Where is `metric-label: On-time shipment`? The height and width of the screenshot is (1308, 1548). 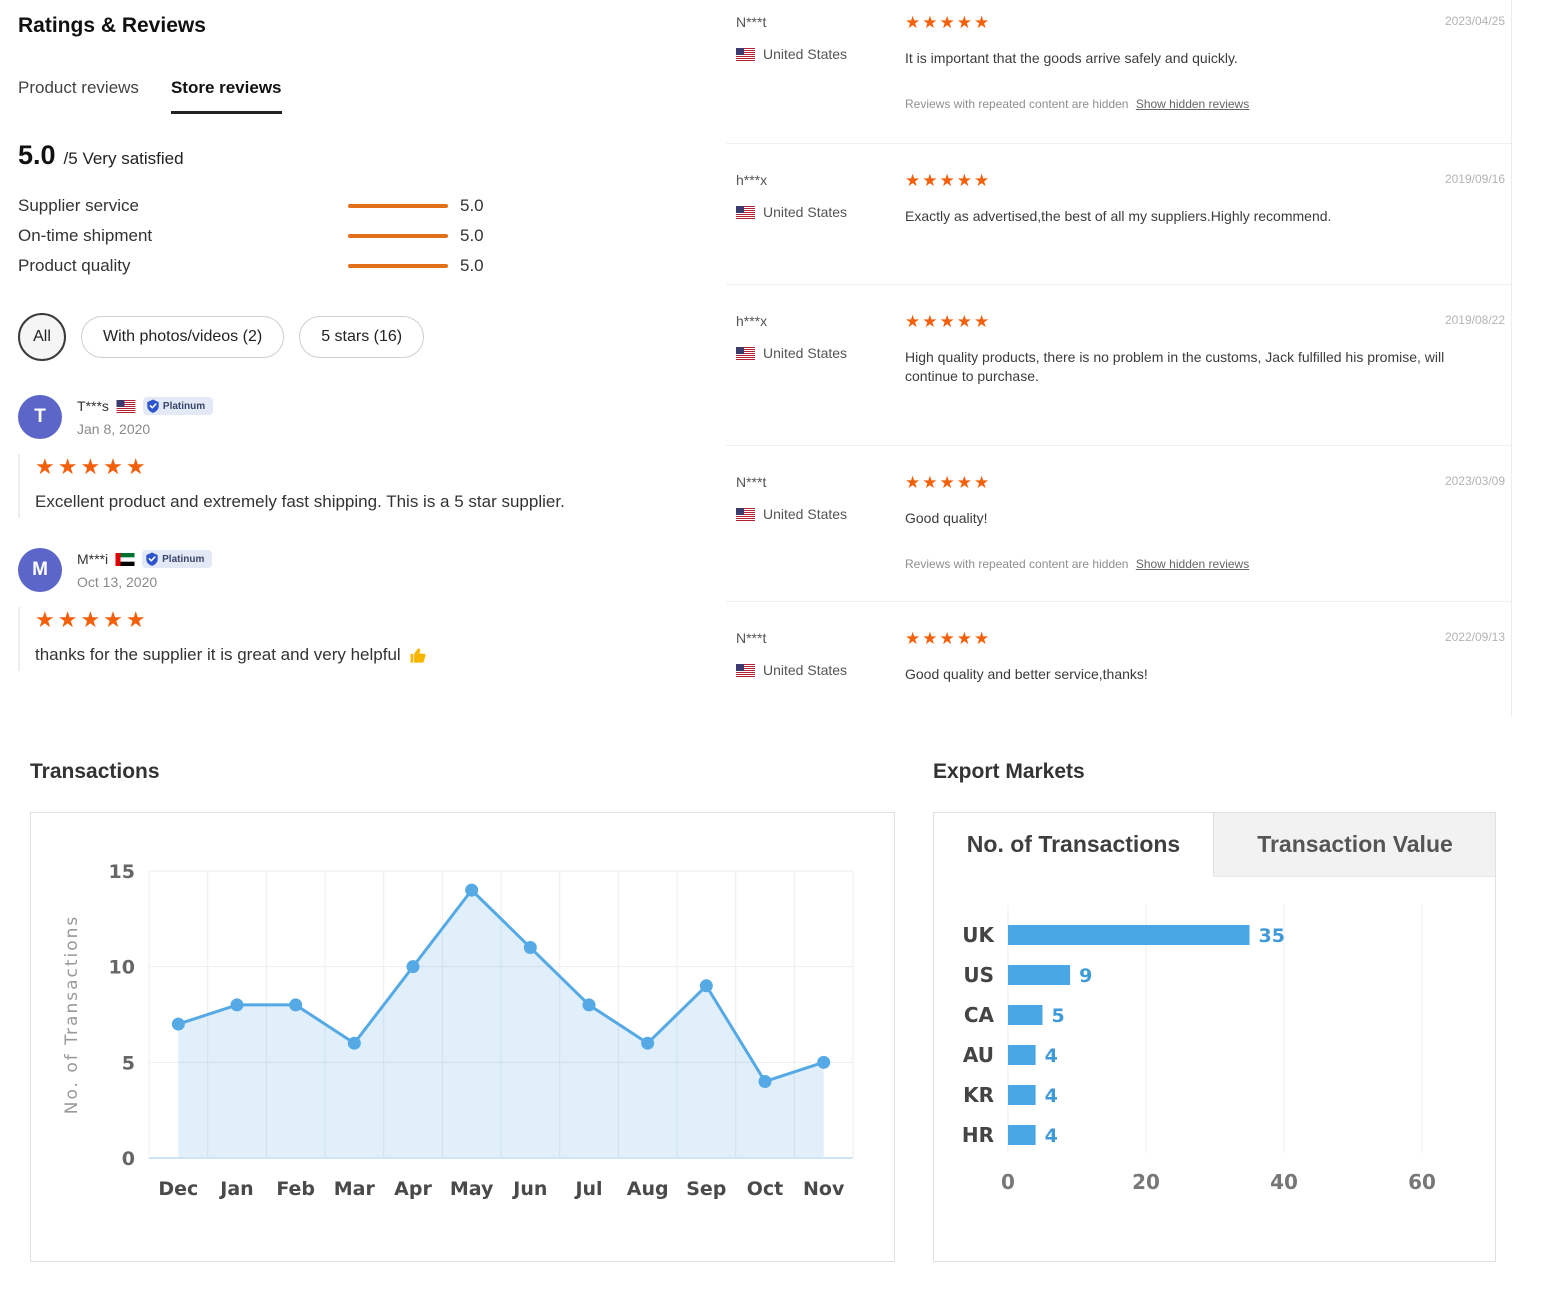 metric-label: On-time shipment is located at coordinates (85, 235).